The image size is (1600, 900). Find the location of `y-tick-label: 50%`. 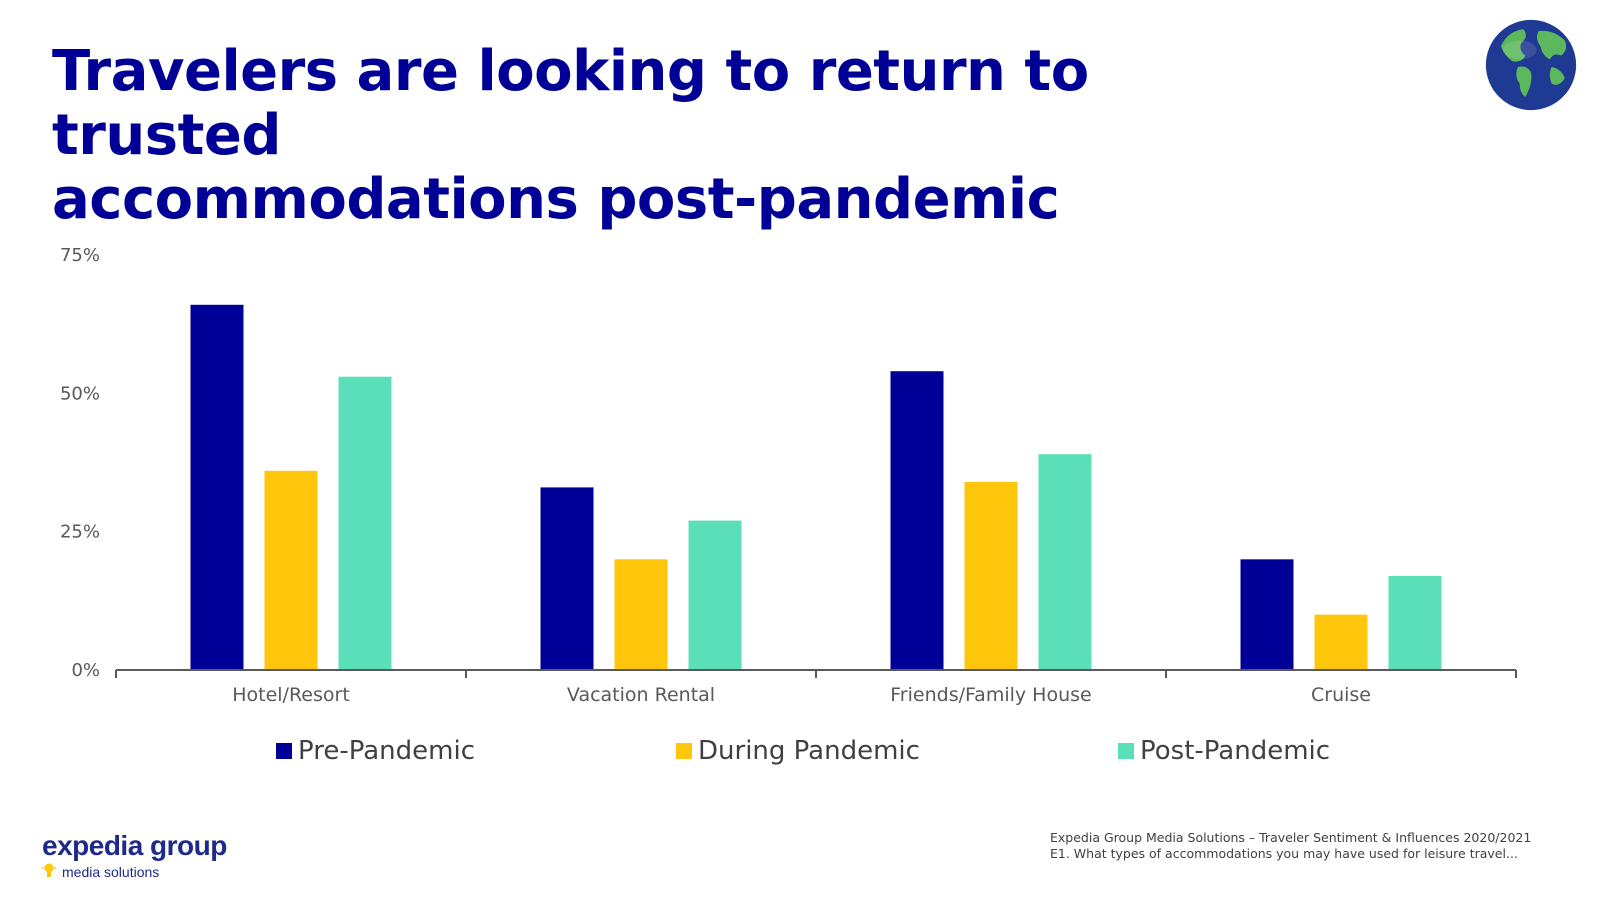

y-tick-label: 50% is located at coordinates (80, 393).